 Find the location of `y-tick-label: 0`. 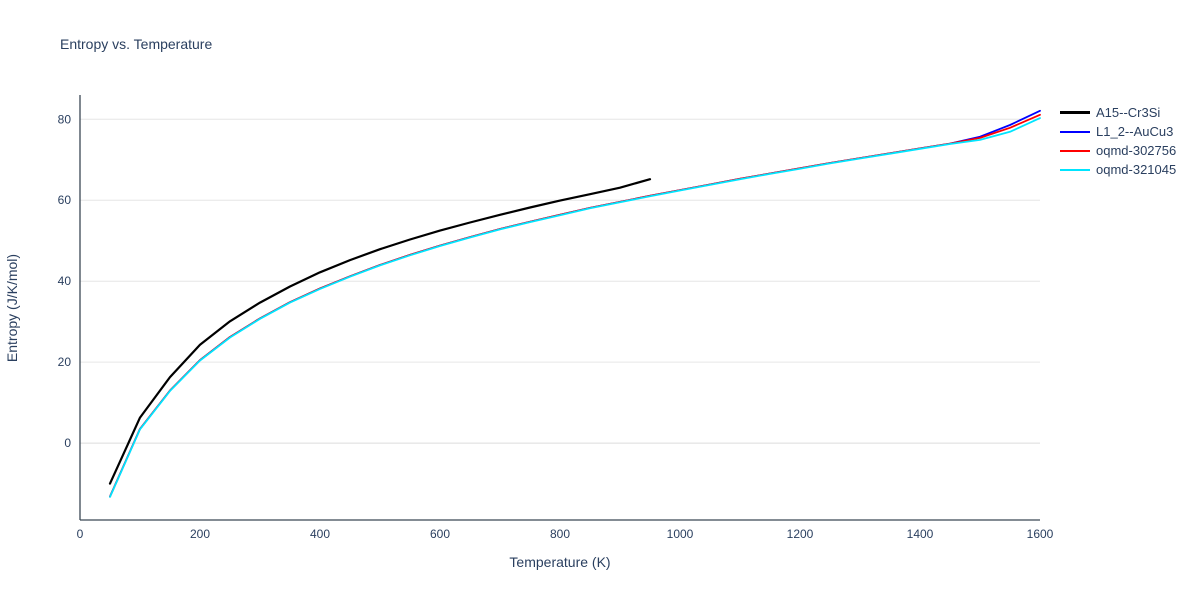

y-tick-label: 0 is located at coordinates (67, 443).